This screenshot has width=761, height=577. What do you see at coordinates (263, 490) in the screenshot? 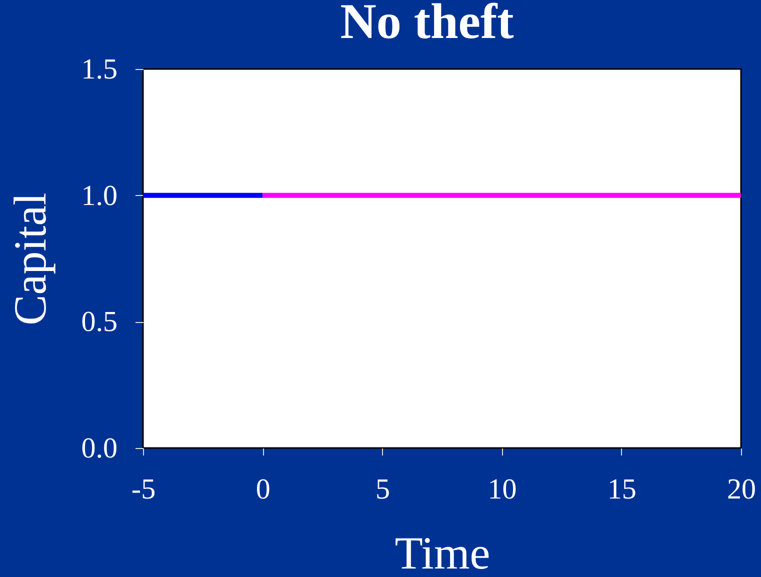
I see `x-tick-label: 0` at bounding box center [263, 490].